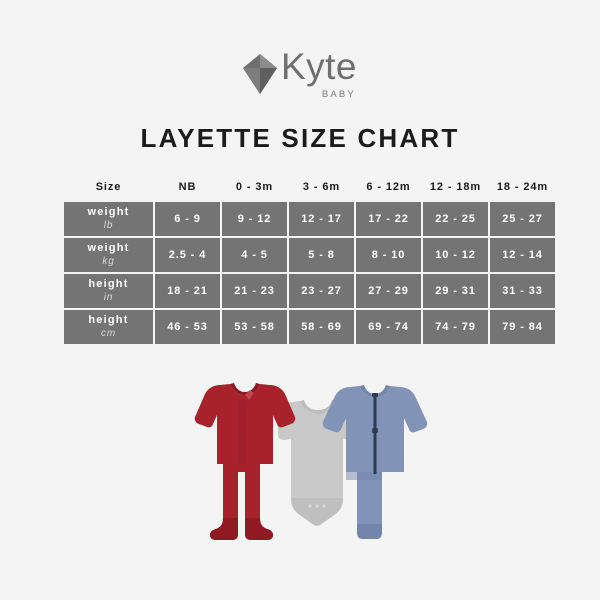  I want to click on column-header-6-12m: 6 - 12m, so click(388, 187).